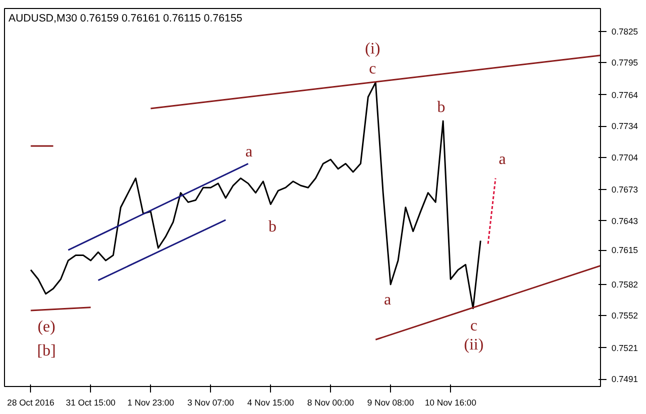 This screenshot has width=646, height=414. Describe the element at coordinates (625, 189) in the screenshot. I see `y-tick-label: 0.7673` at that location.